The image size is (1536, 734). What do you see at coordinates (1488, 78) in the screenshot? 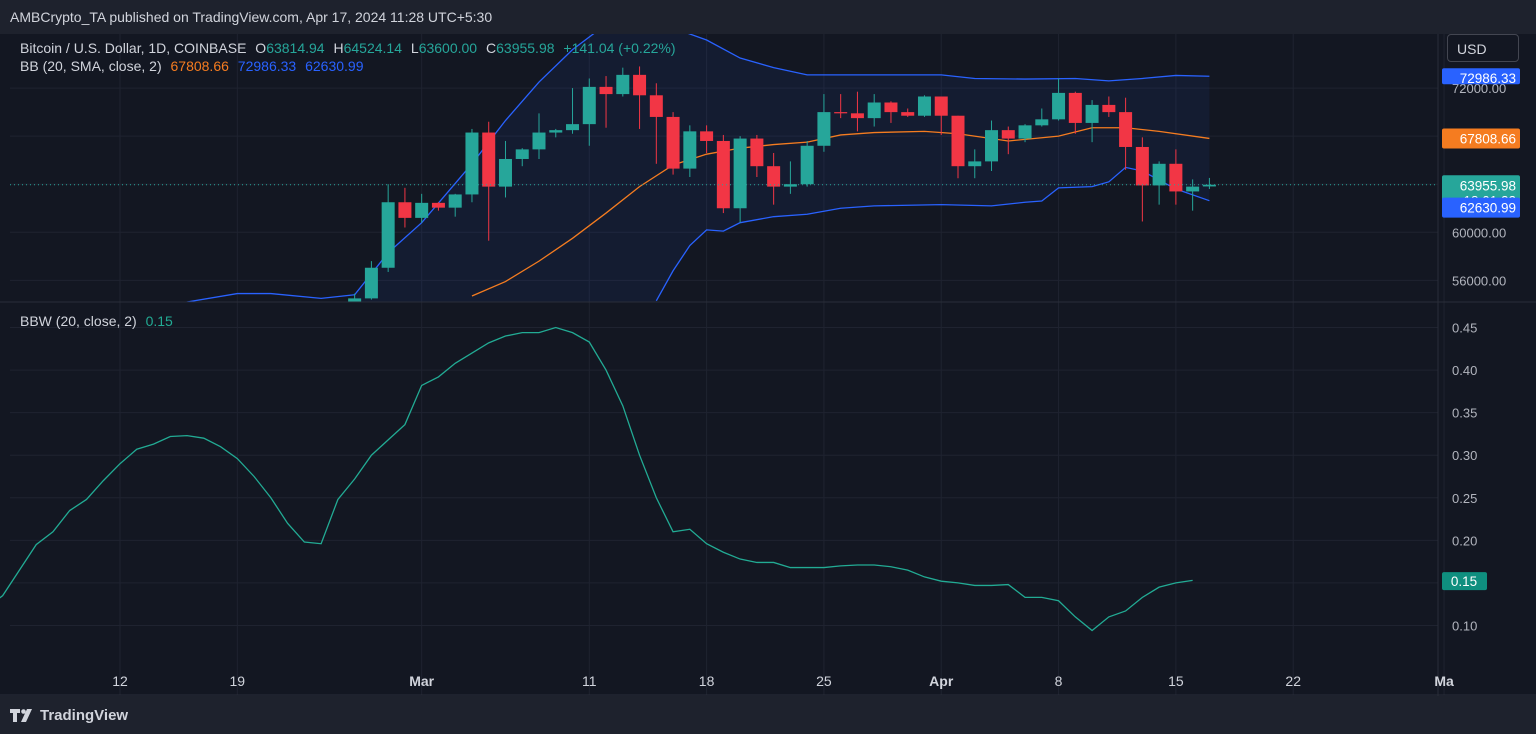
I see `upper-band-price-text: 72986.33` at bounding box center [1488, 78].